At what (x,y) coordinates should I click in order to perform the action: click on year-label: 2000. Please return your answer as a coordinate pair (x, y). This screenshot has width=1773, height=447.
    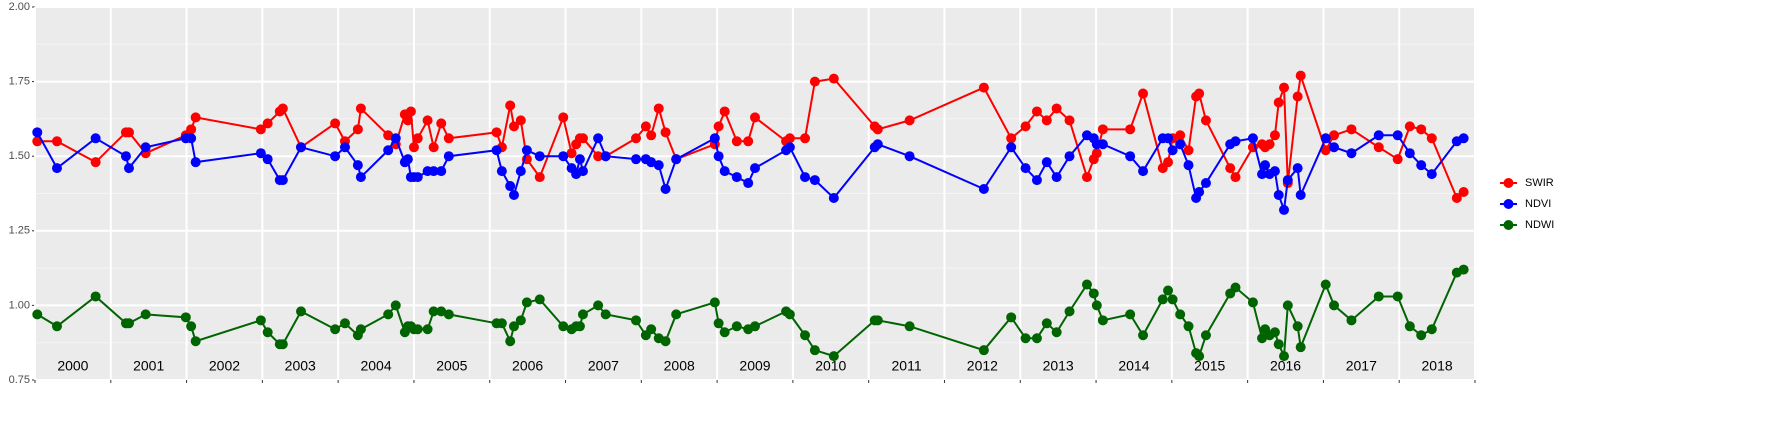
    Looking at the image, I should click on (72, 366).